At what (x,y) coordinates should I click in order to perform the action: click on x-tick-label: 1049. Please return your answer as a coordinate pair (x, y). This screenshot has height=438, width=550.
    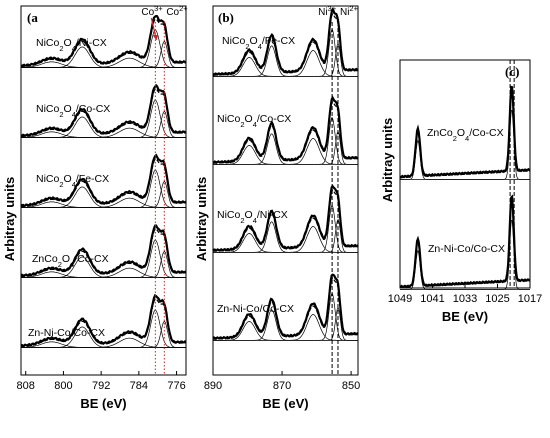
    Looking at the image, I should click on (400, 299).